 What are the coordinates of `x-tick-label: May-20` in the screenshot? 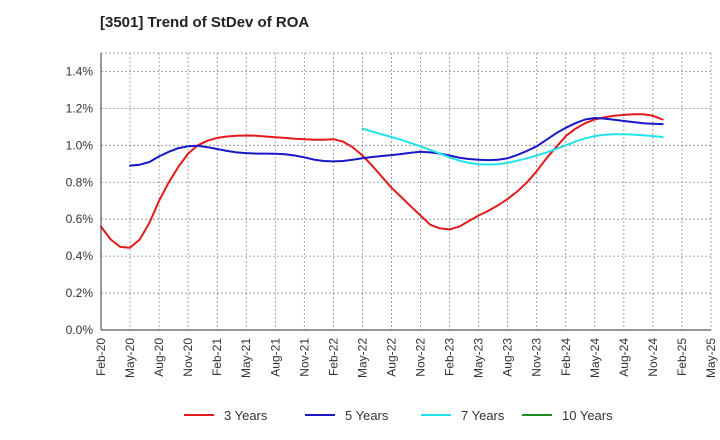 It's located at (130, 358).